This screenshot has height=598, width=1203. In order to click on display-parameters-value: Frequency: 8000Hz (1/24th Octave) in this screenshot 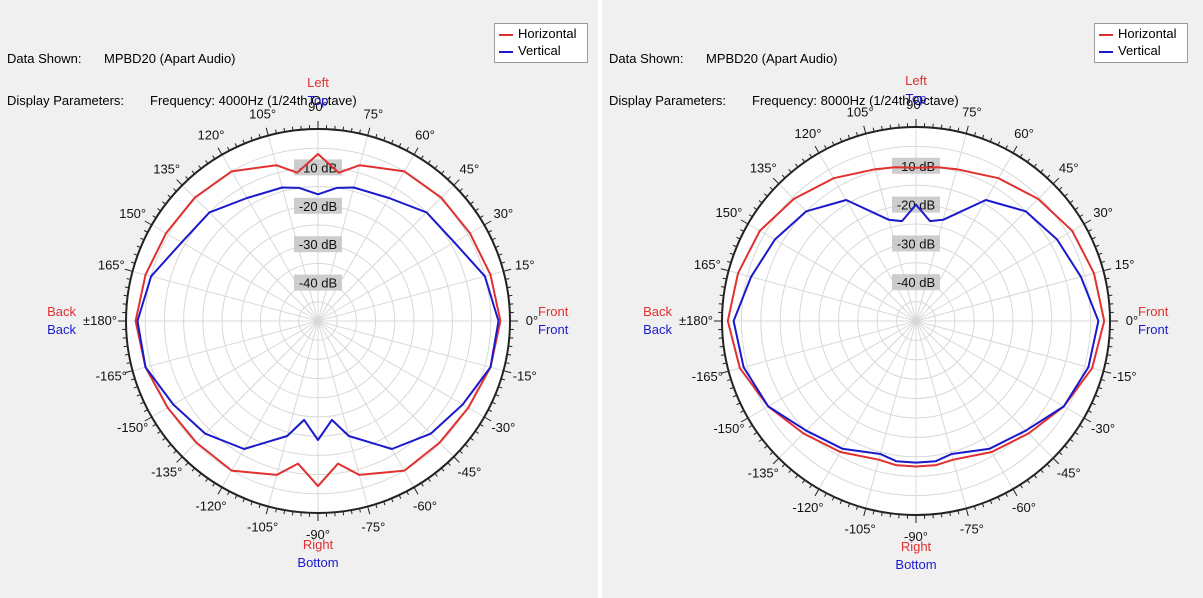, I will do `click(855, 100)`.